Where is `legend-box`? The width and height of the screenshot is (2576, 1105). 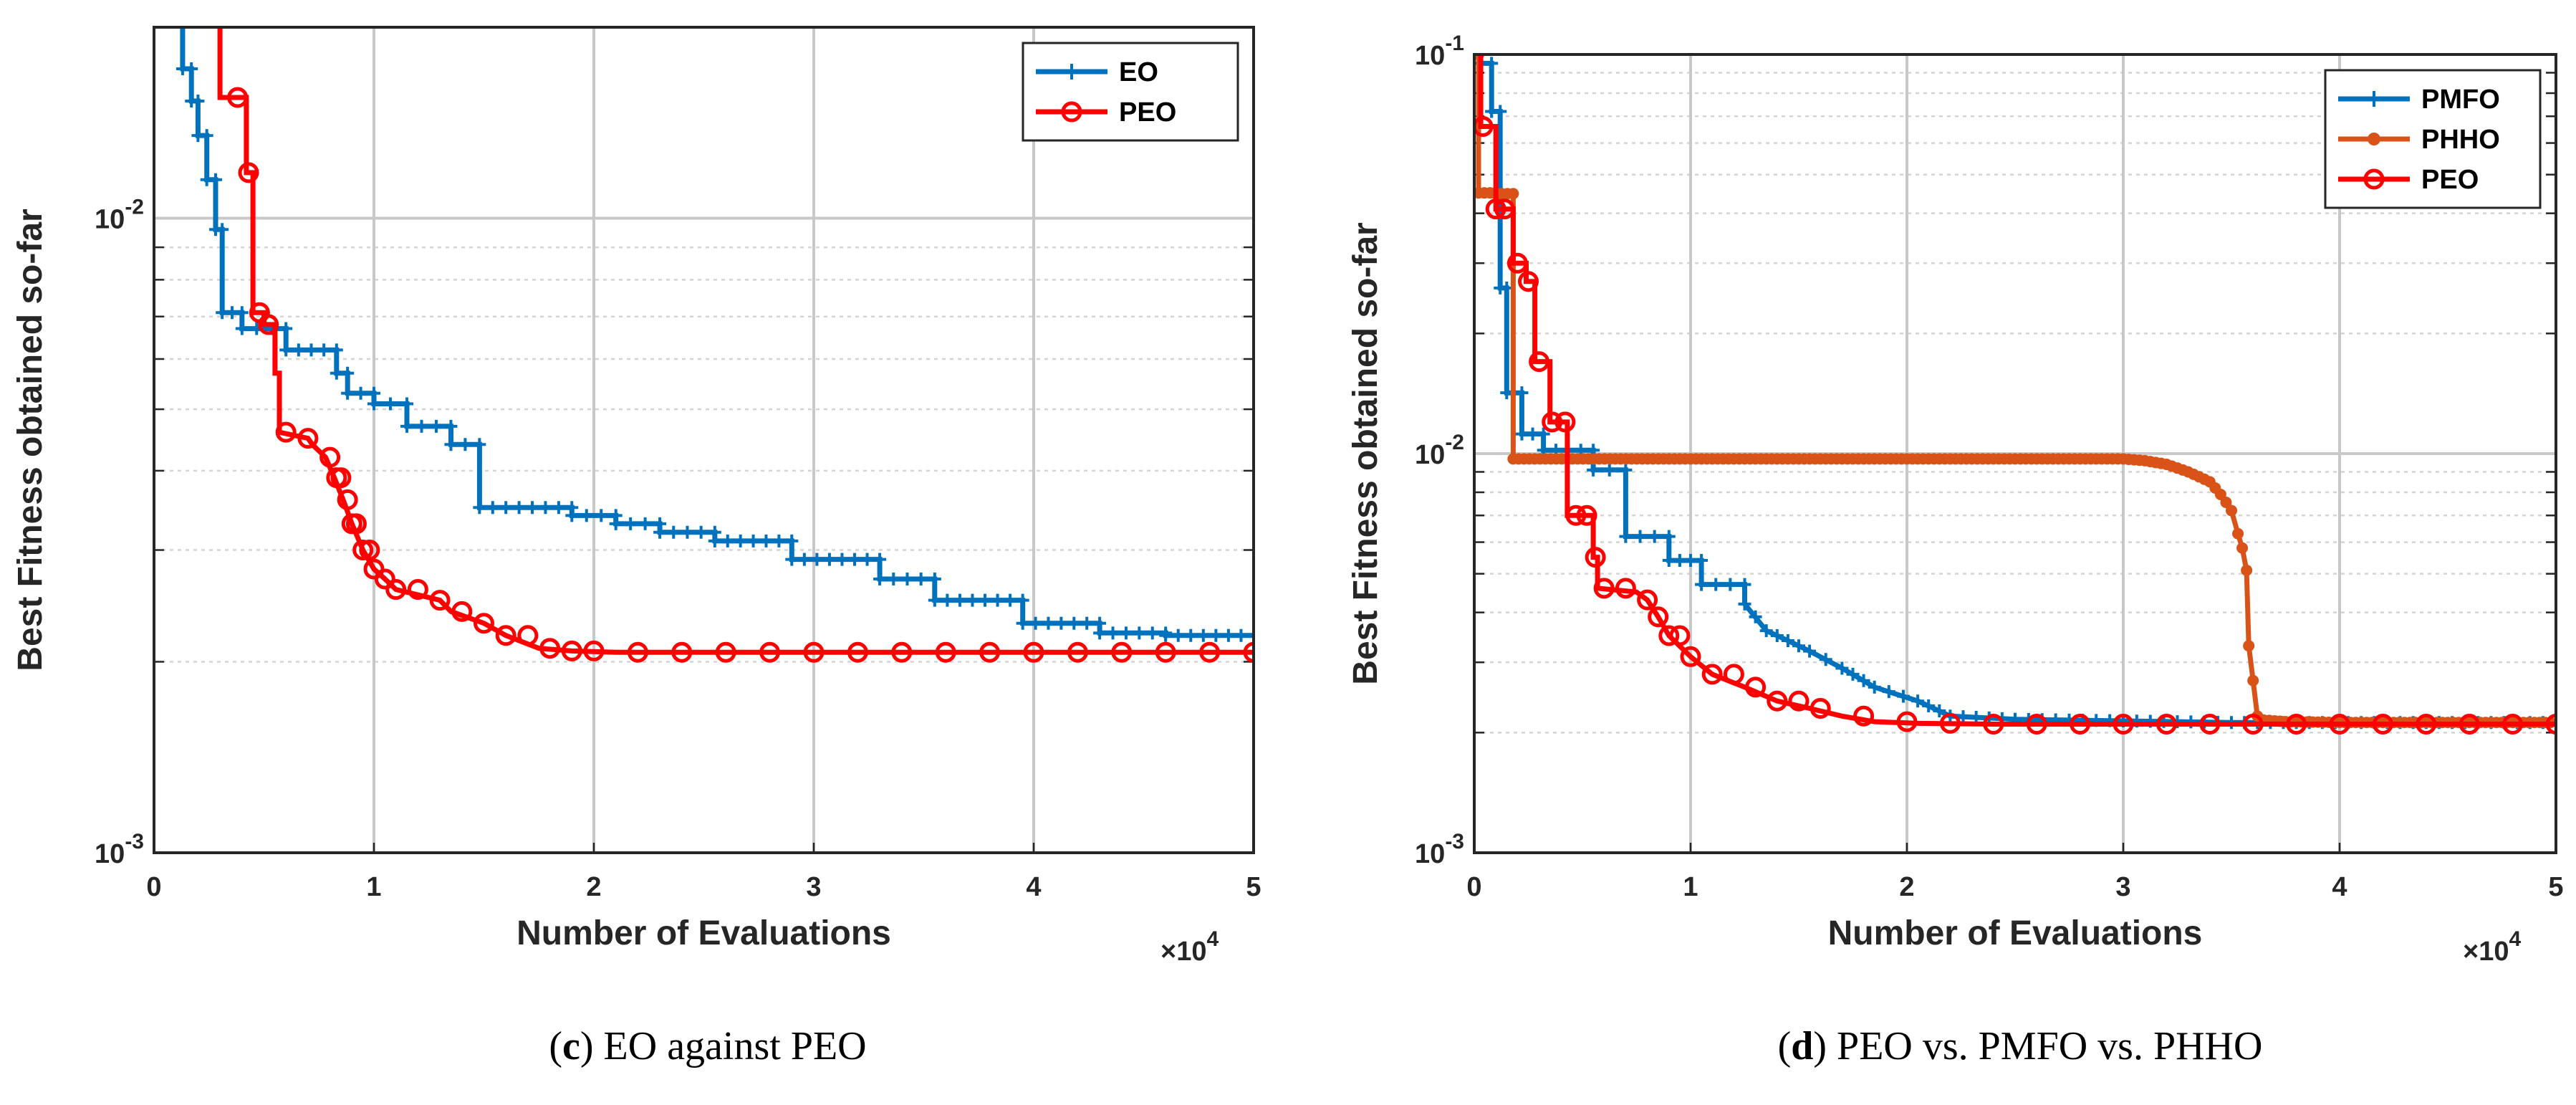 legend-box is located at coordinates (1130, 92).